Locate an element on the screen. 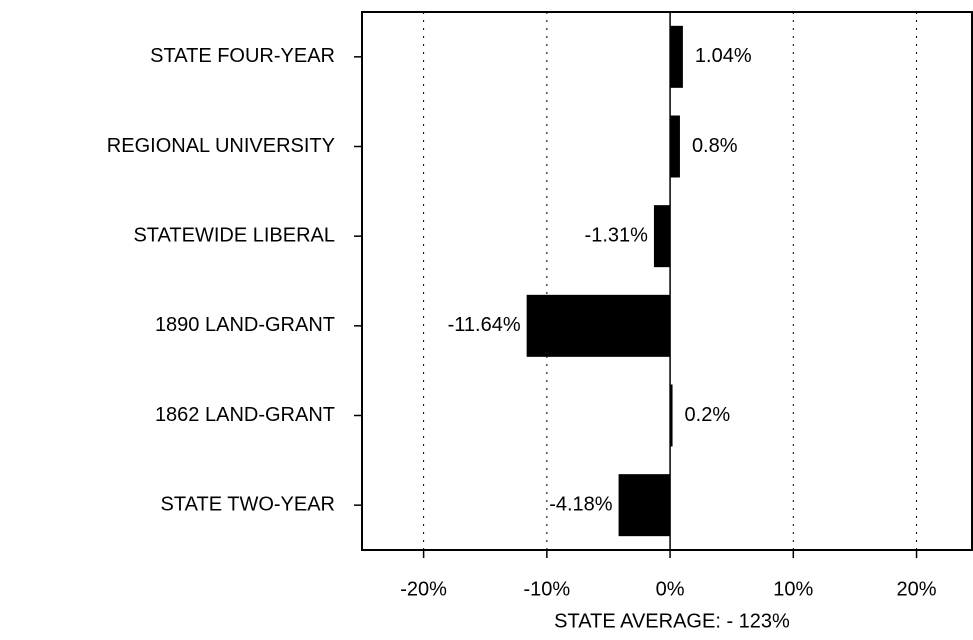  value-label: 0.8% is located at coordinates (715, 146).